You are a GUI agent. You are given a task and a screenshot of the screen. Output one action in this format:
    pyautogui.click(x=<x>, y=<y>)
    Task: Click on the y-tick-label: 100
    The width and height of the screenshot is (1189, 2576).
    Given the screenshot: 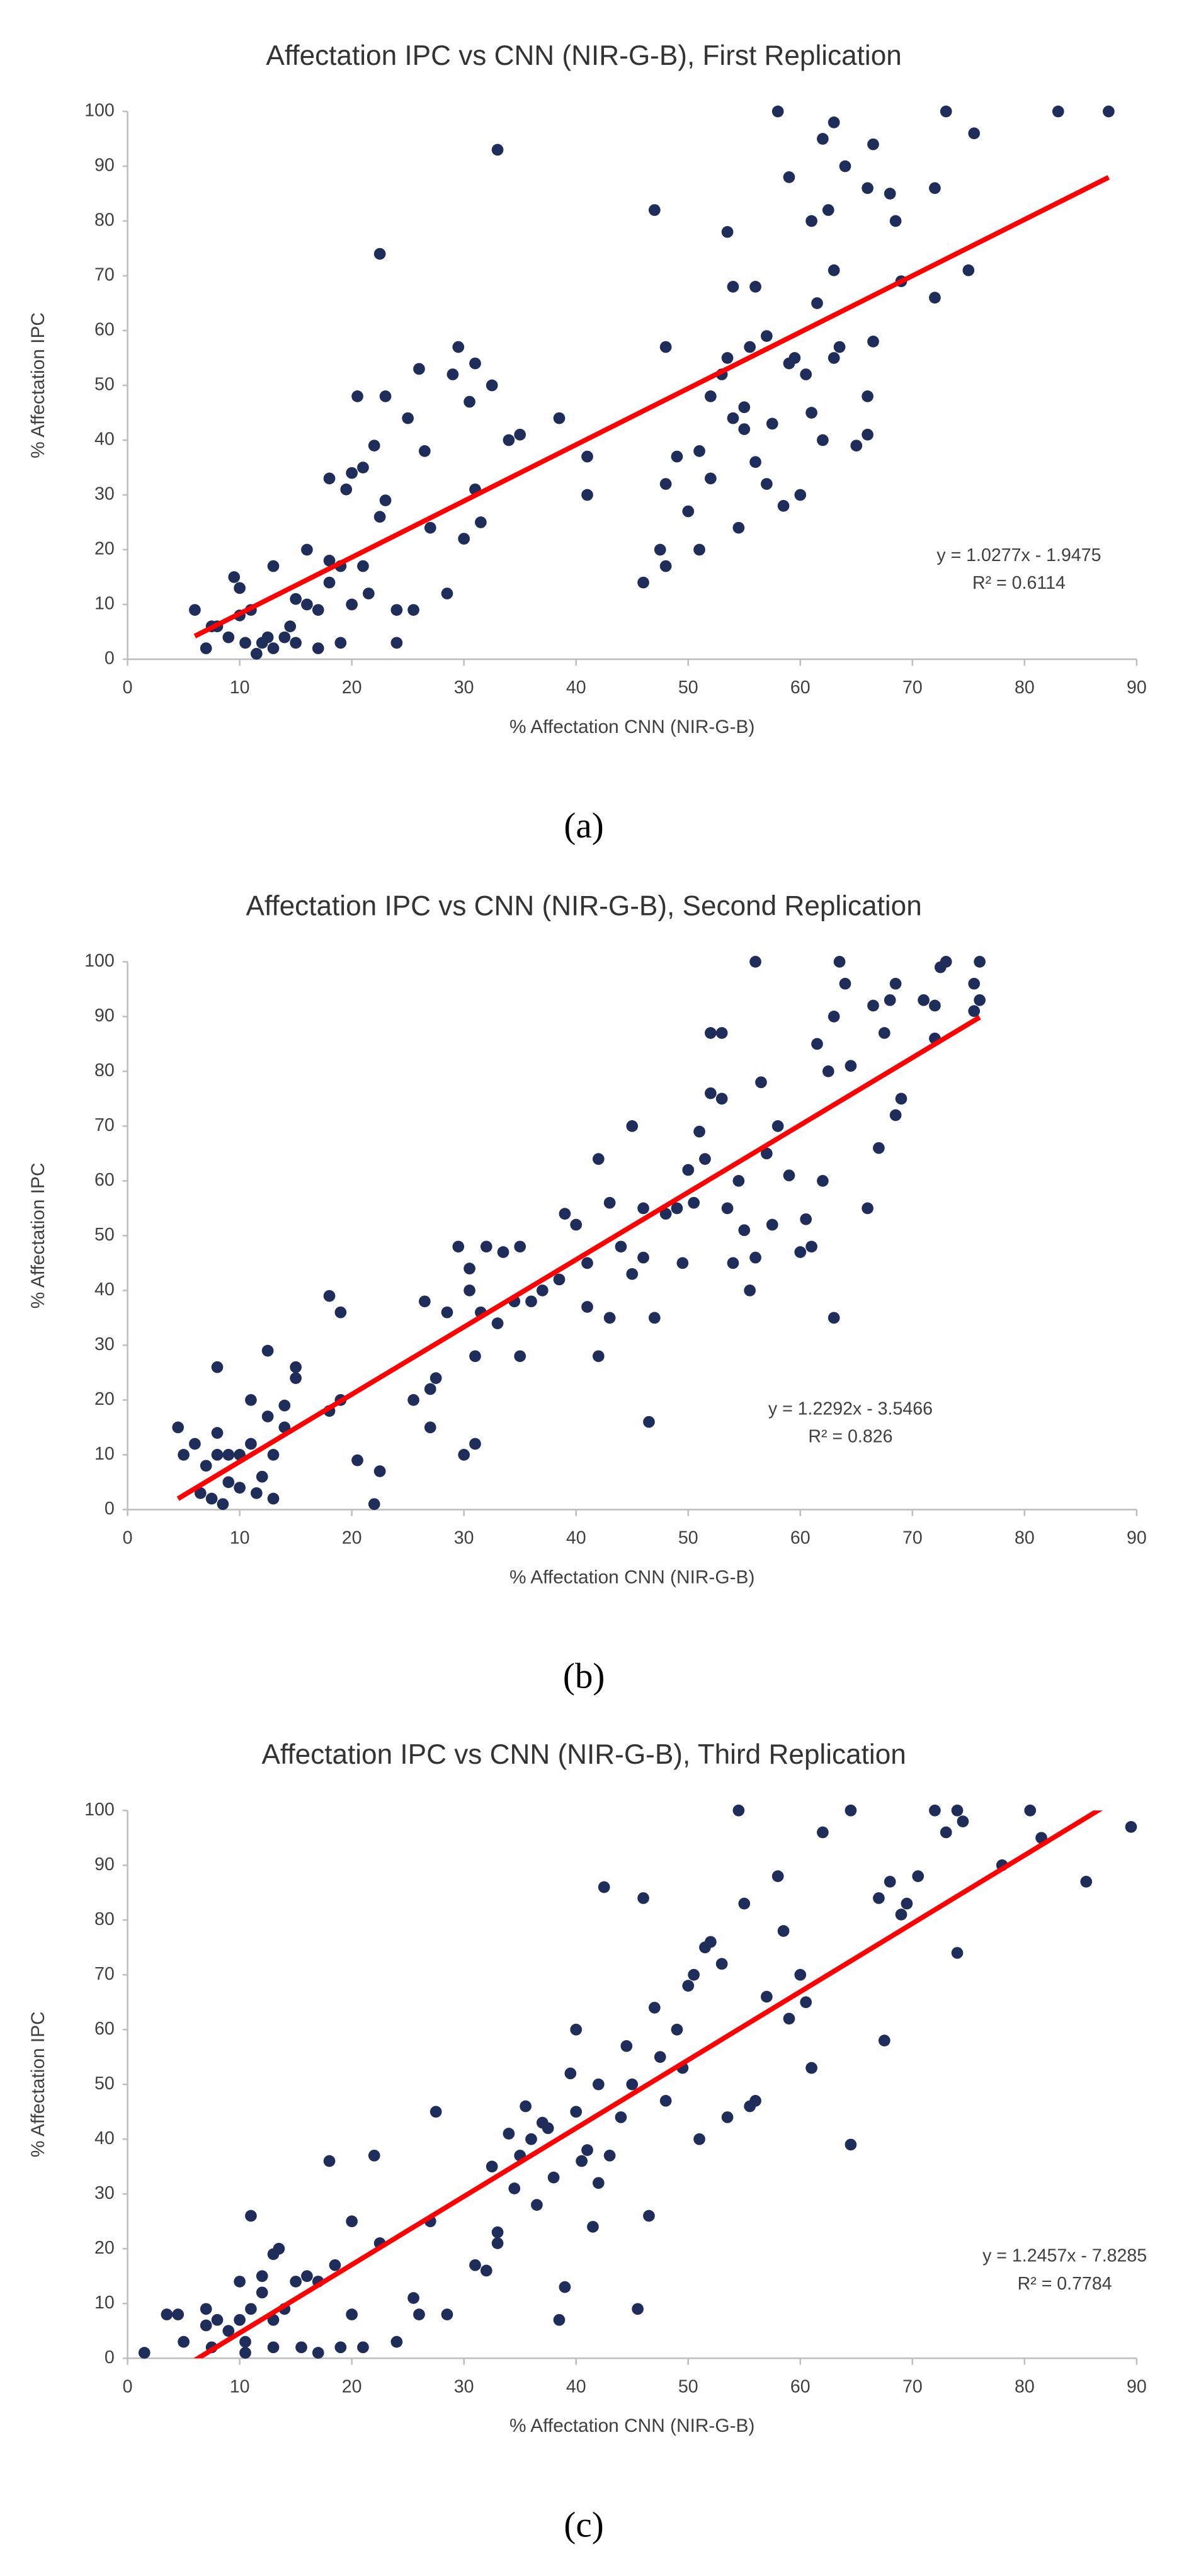 What is the action you would take?
    pyautogui.click(x=100, y=1810)
    